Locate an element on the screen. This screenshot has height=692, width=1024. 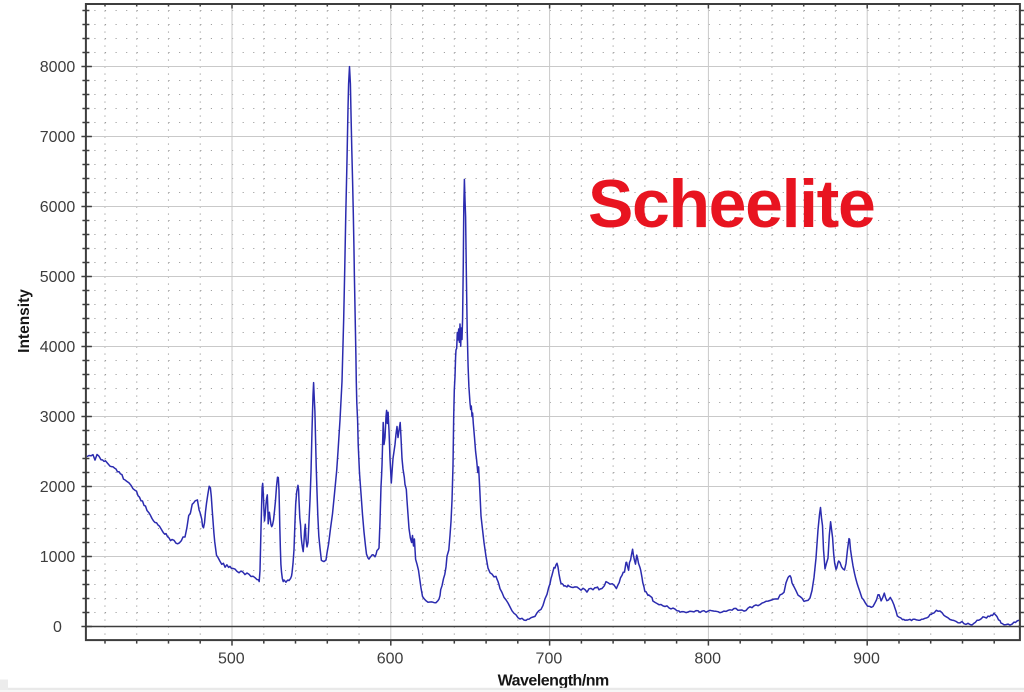
svg-text: 6000 is located at coordinates (58, 207).